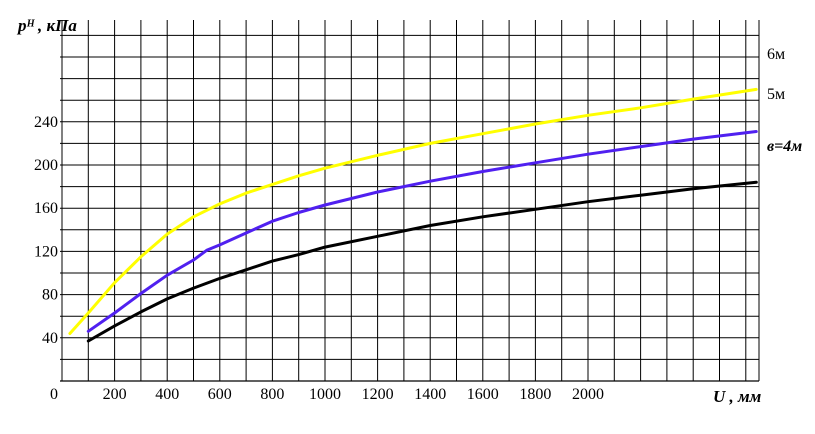 Image resolution: width=815 pixels, height=434 pixels. I want to click on y-axis-label: рᴴ , кПа, so click(46, 25).